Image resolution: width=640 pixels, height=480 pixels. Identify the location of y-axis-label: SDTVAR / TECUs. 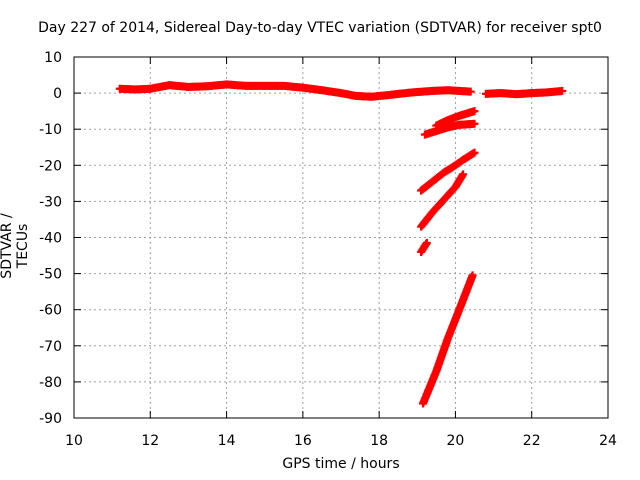
(15, 246).